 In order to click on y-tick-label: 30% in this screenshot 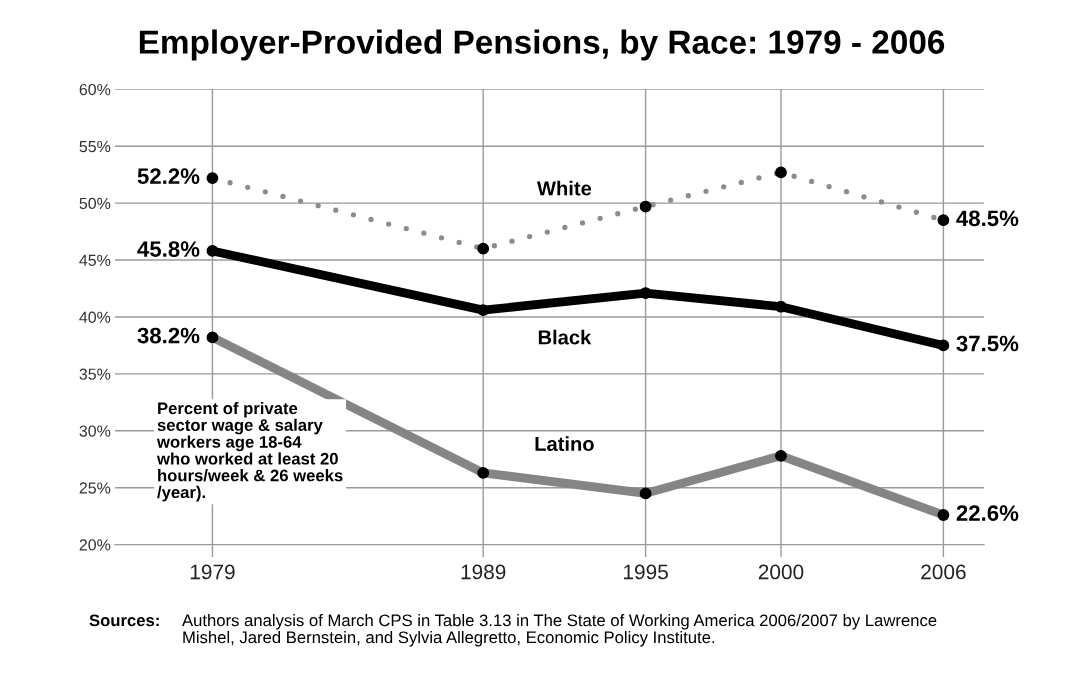, I will do `click(95, 431)`.